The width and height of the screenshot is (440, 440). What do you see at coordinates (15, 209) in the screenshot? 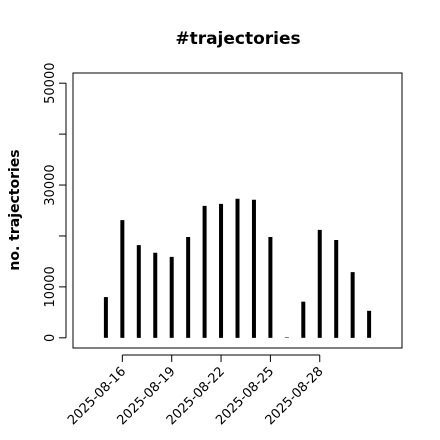
I see `y-axis-label: no. trajectories` at bounding box center [15, 209].